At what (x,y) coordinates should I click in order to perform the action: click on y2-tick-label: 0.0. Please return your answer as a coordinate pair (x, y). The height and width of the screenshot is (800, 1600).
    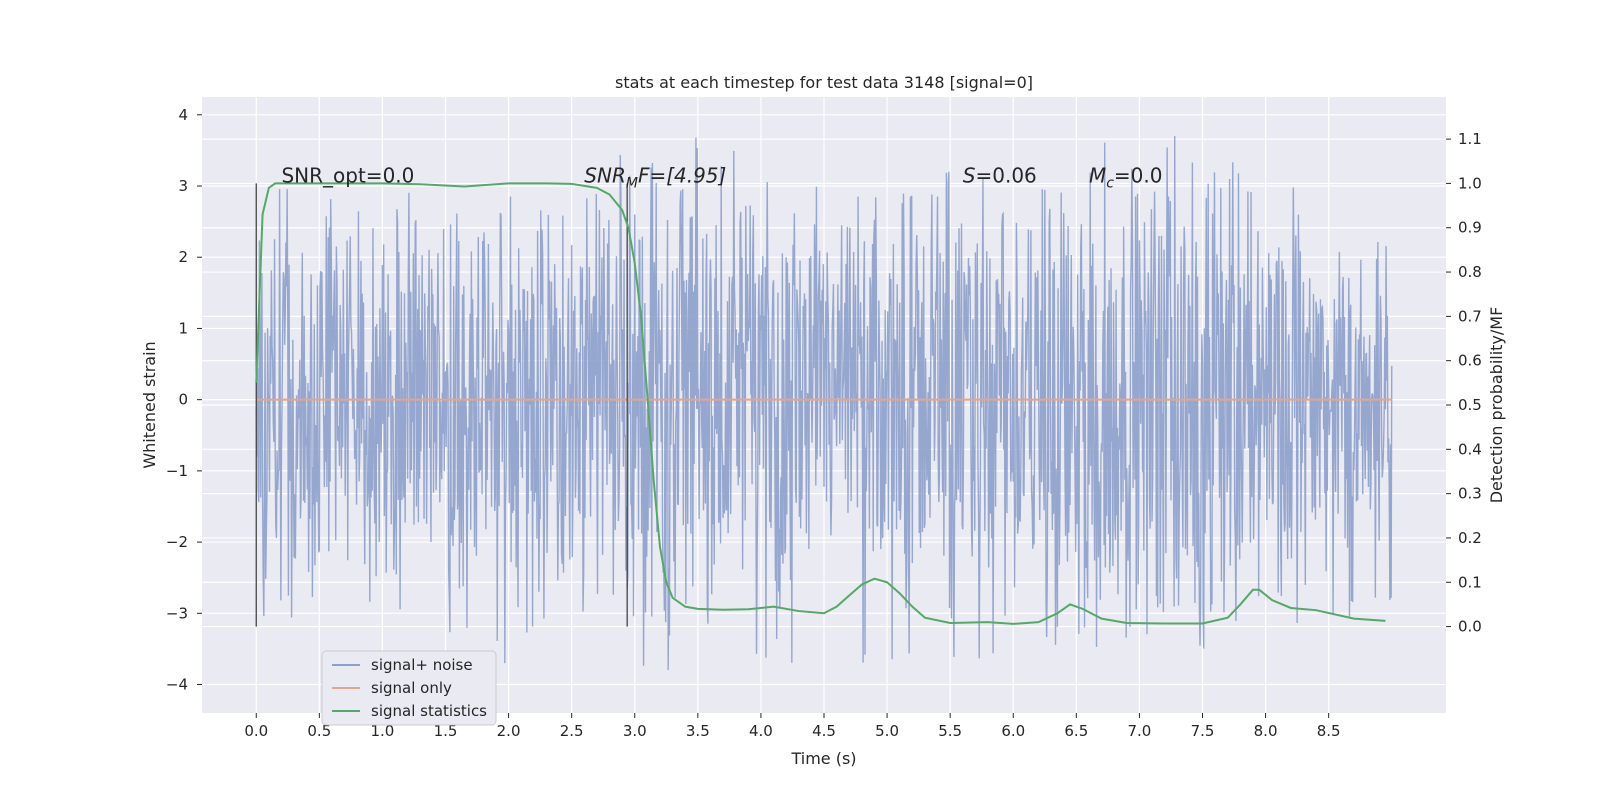
    Looking at the image, I should click on (1470, 627).